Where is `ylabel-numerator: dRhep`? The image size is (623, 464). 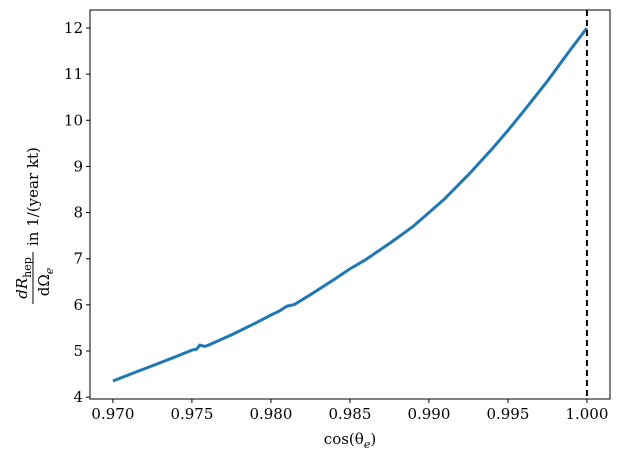 ylabel-numerator: dRhep is located at coordinates (23, 278).